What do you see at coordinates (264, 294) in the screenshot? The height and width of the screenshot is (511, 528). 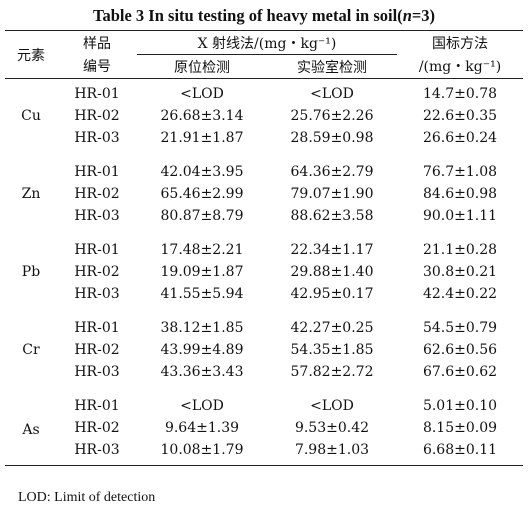 I see `table-row: HR-03 41.55±5.94 42.95±0.17 42.4±0.22` at bounding box center [264, 294].